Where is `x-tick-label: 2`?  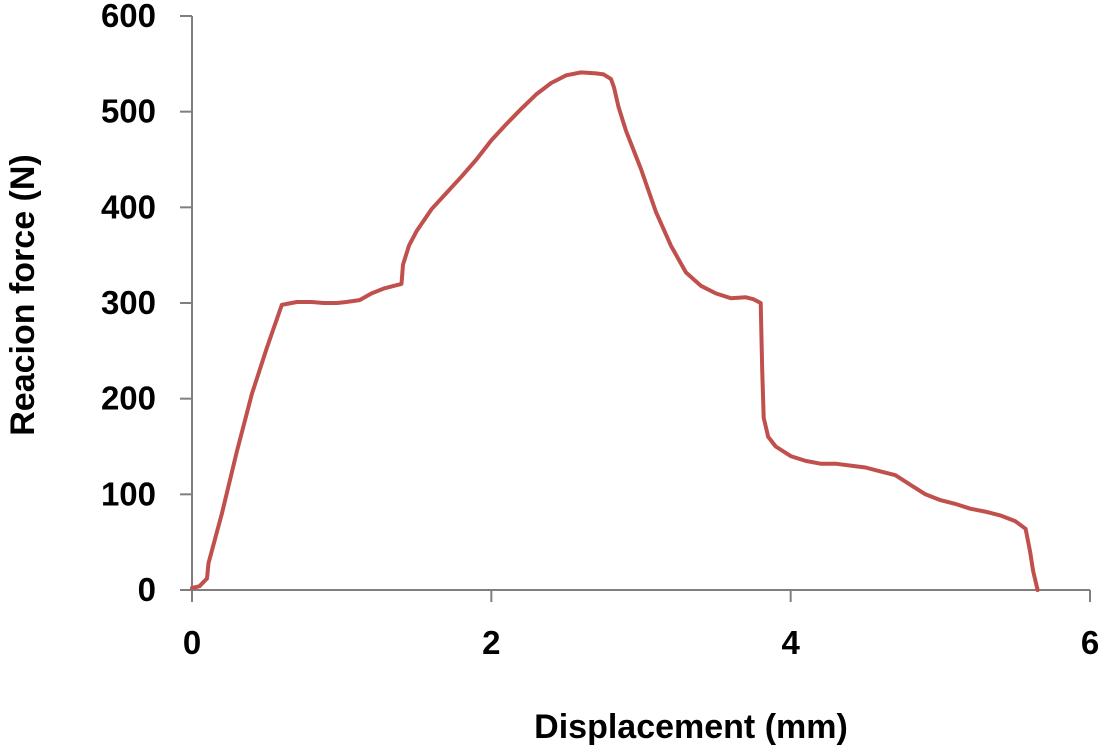 x-tick-label: 2 is located at coordinates (491, 642).